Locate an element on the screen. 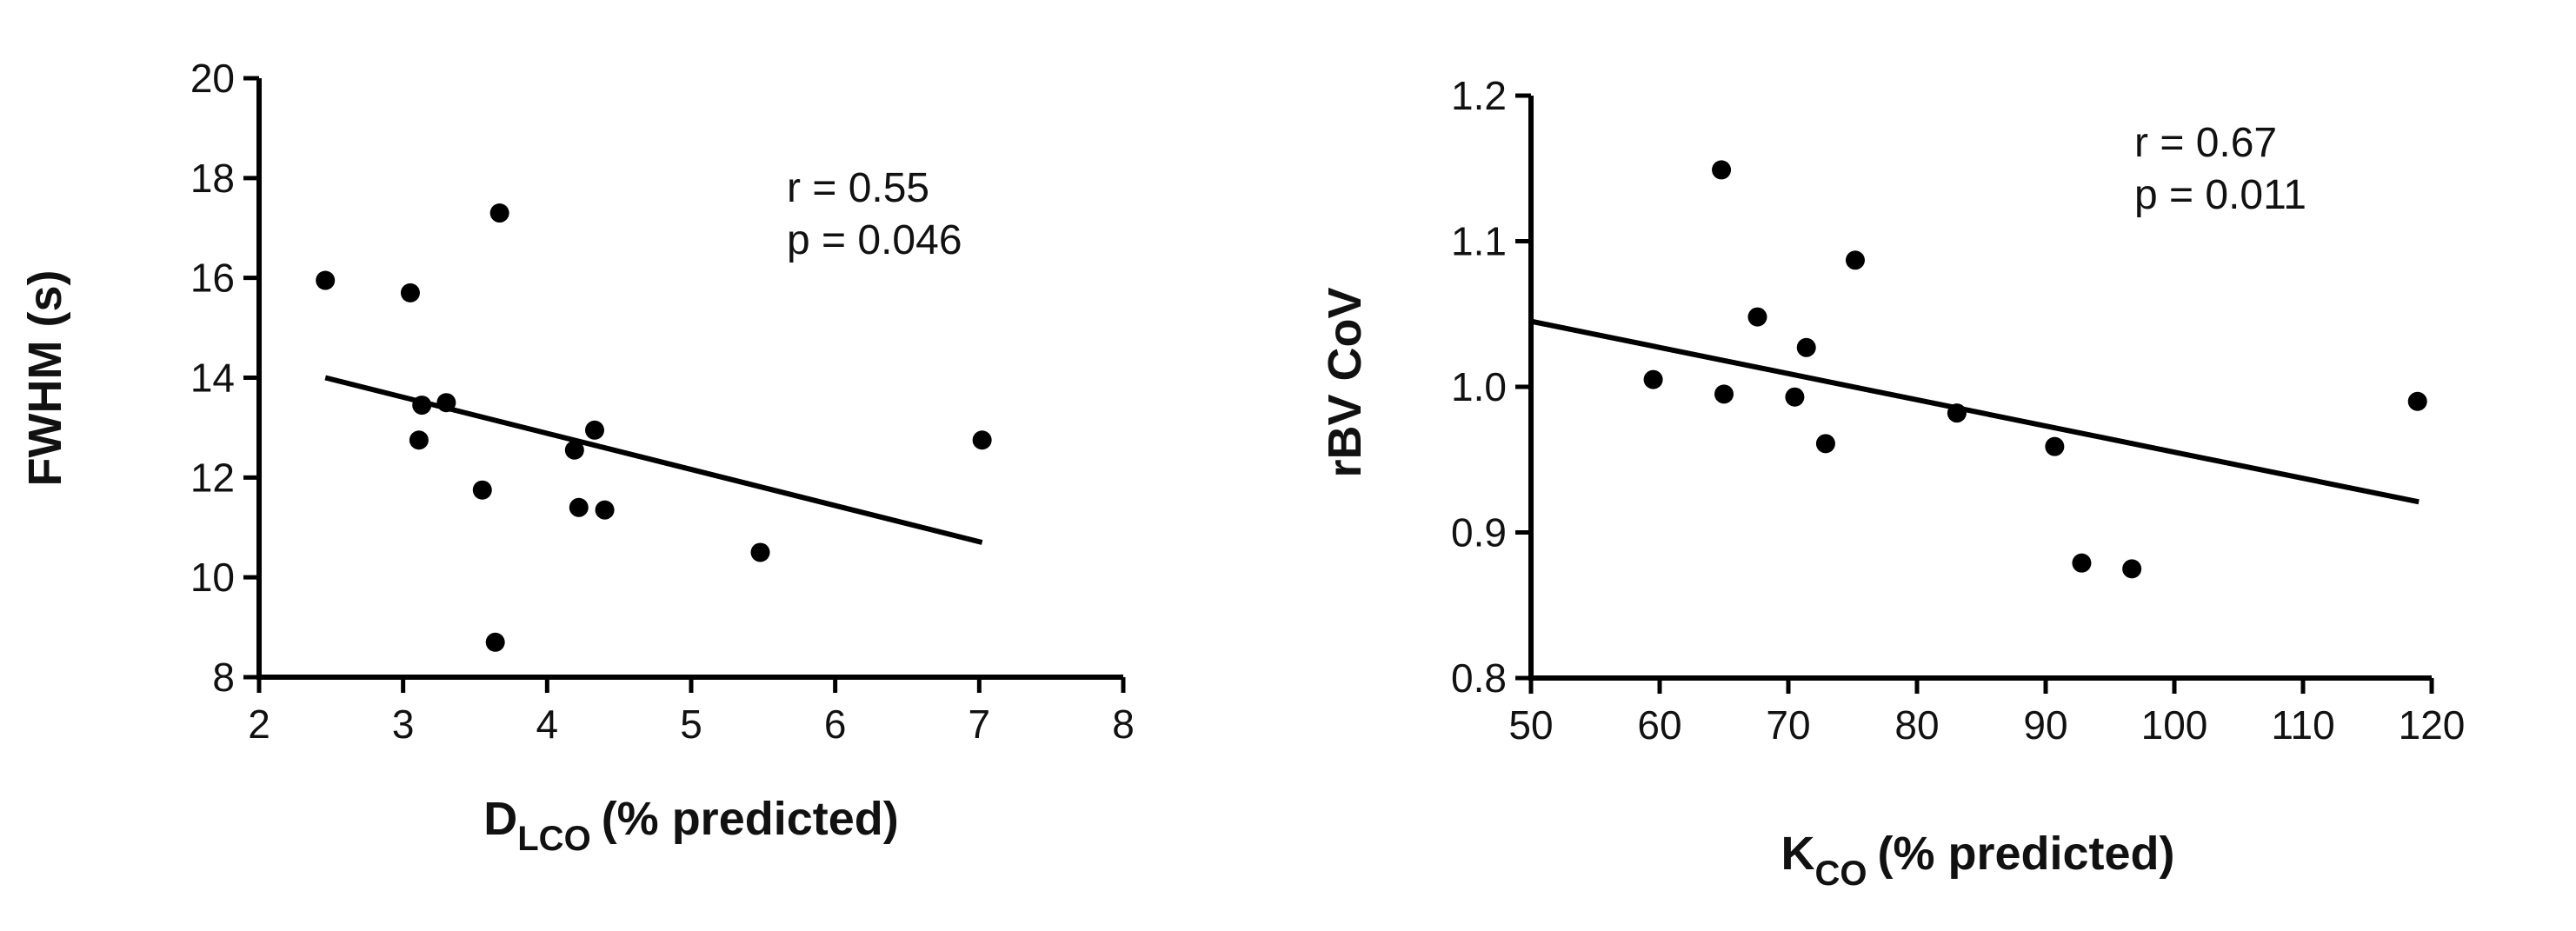 This screenshot has height=931, width=2576. x-tick-label: 6 is located at coordinates (835, 724).